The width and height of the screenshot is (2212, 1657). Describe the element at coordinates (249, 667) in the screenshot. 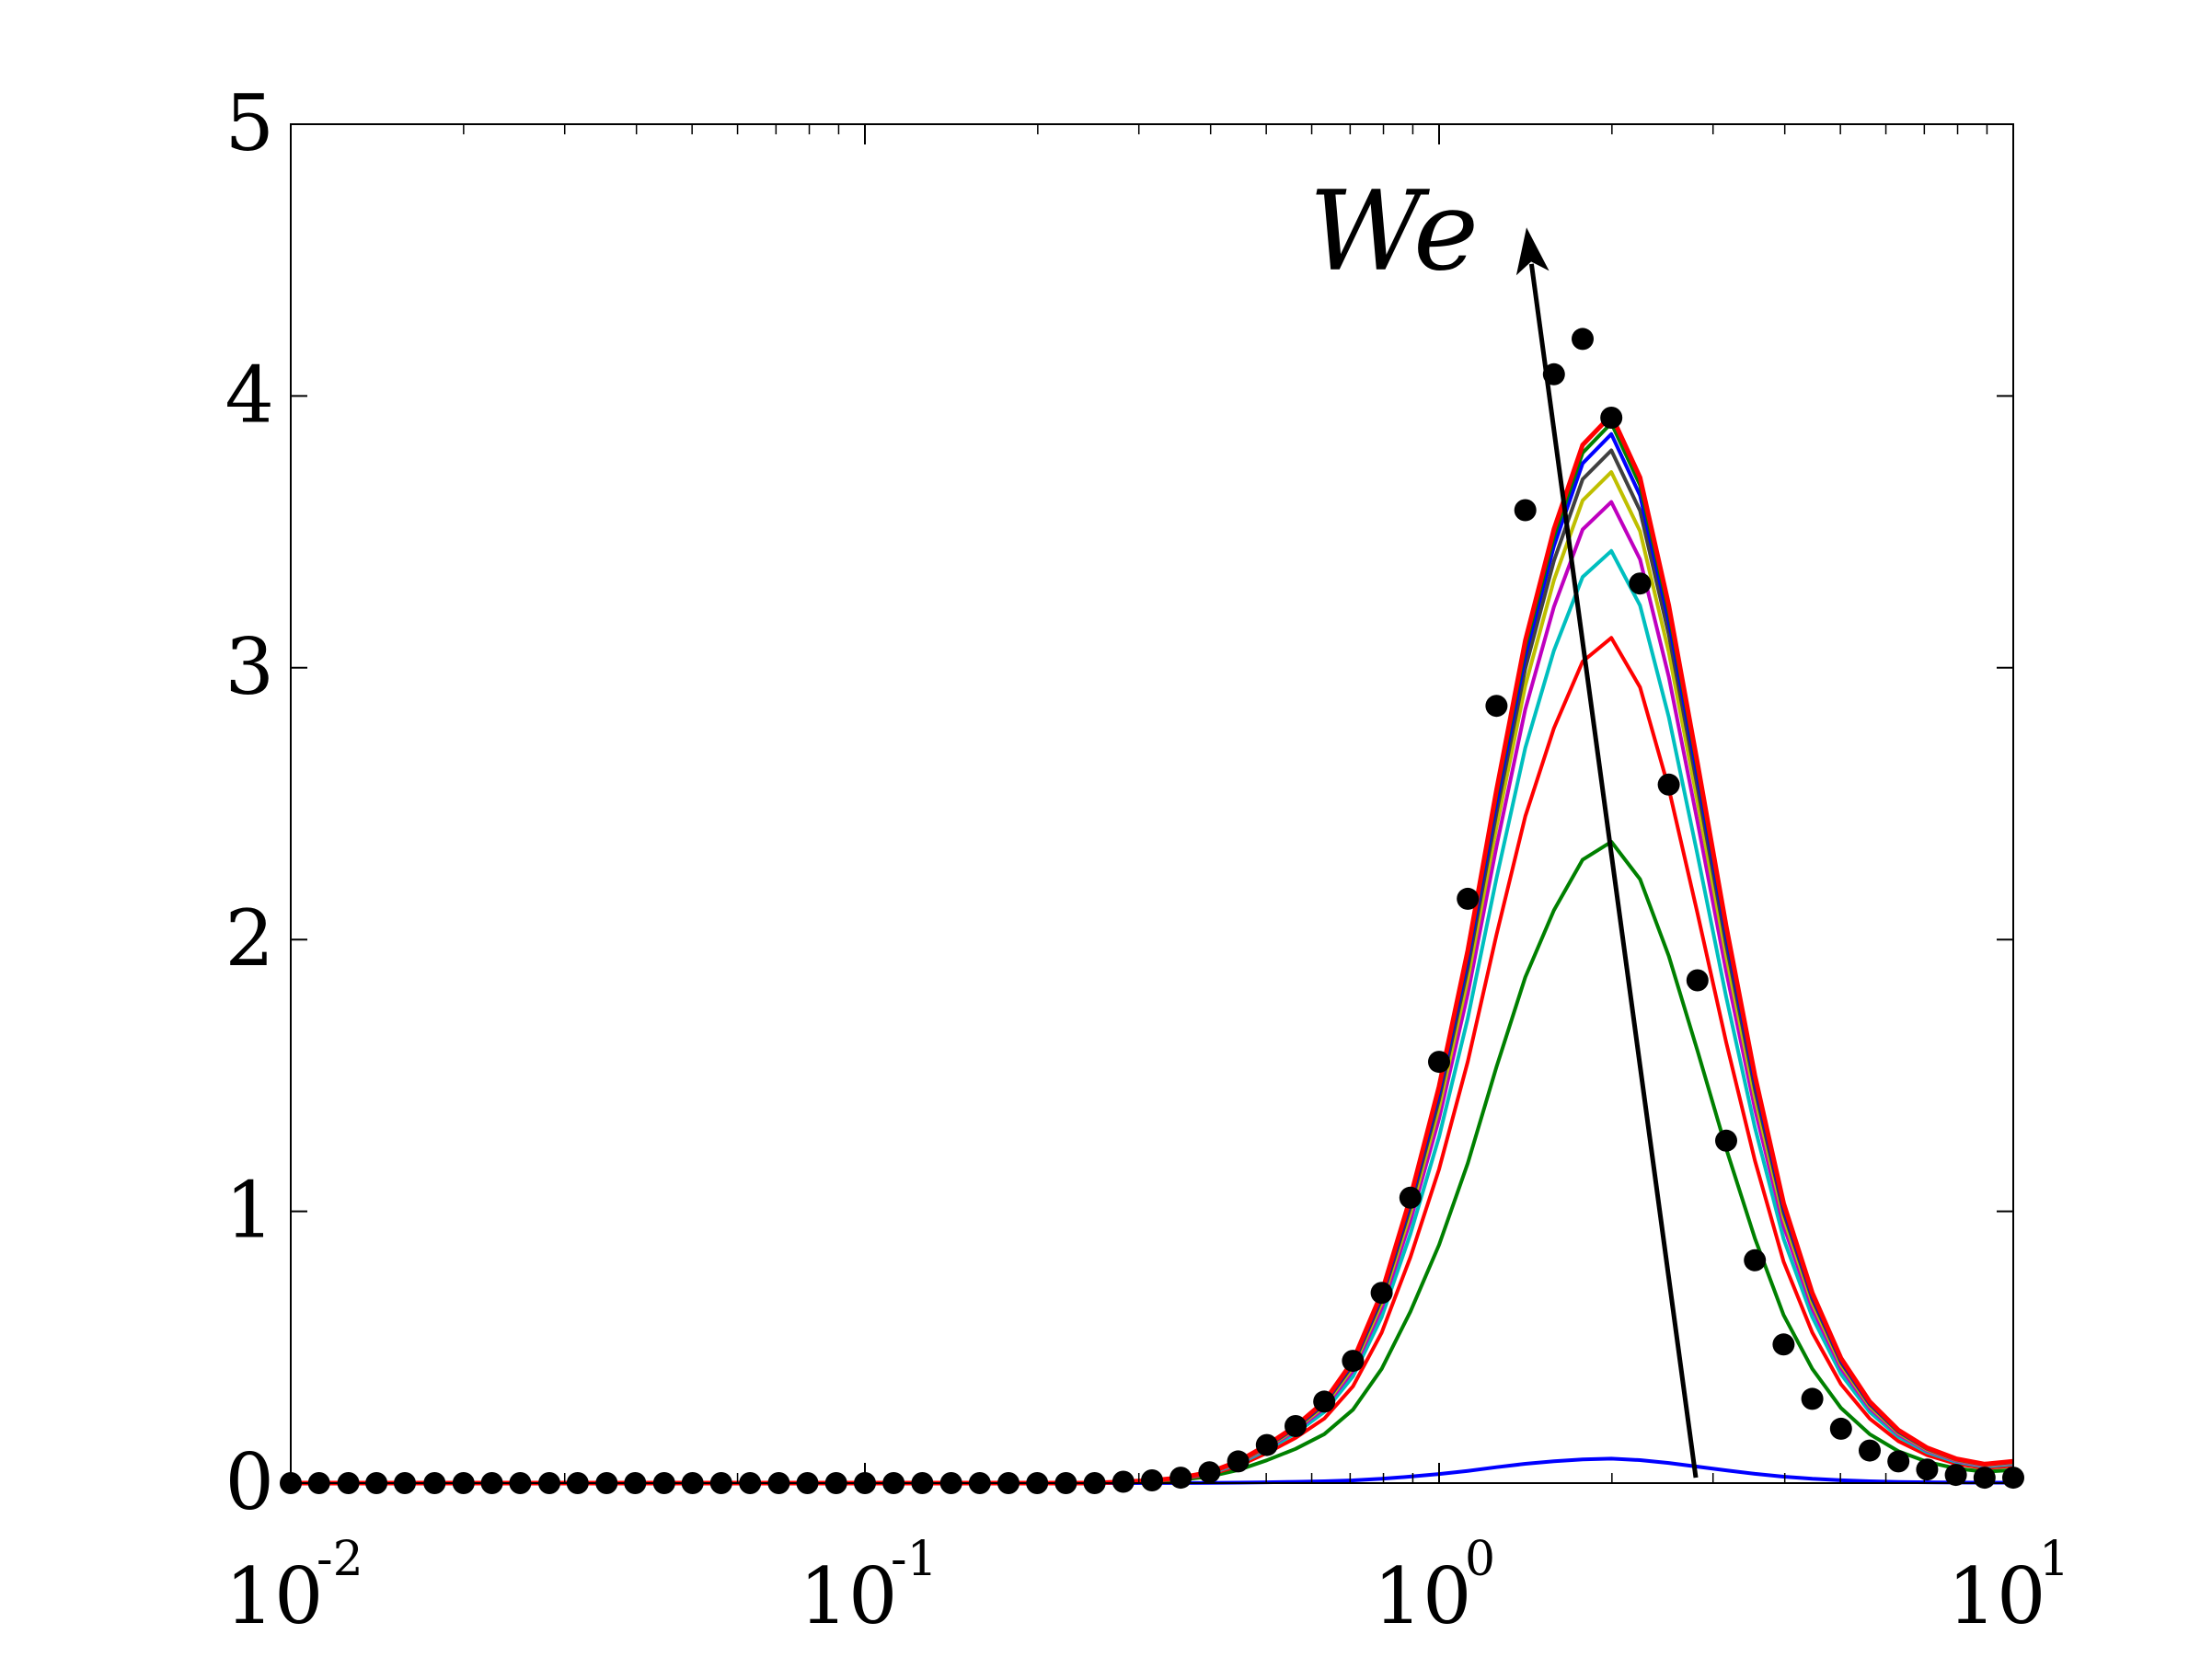

I see `y-tick-label: 3` at that location.